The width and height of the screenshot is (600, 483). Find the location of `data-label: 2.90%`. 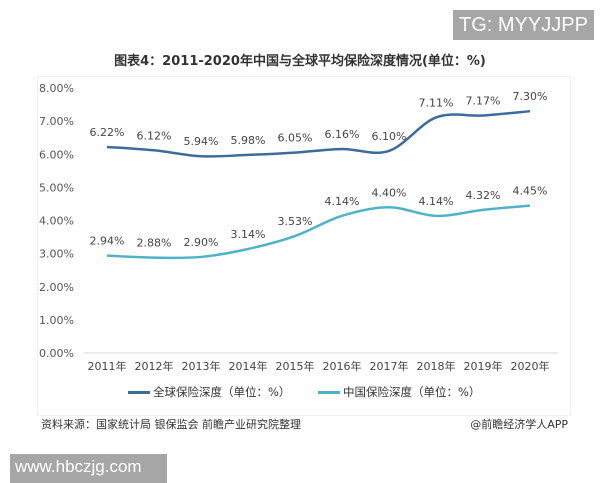

data-label: 2.90% is located at coordinates (201, 242).